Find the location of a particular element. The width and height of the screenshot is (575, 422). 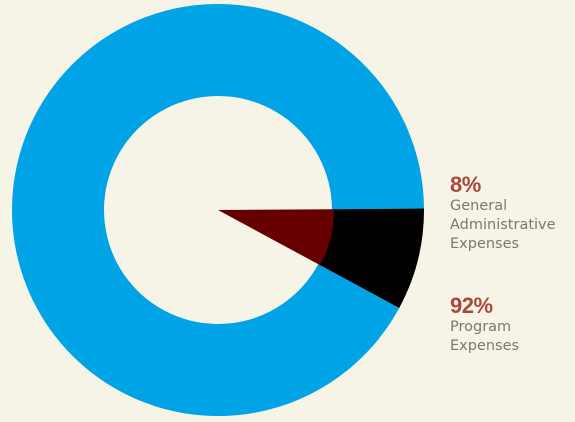

slice-admin-inner-wedge is located at coordinates (276, 237).